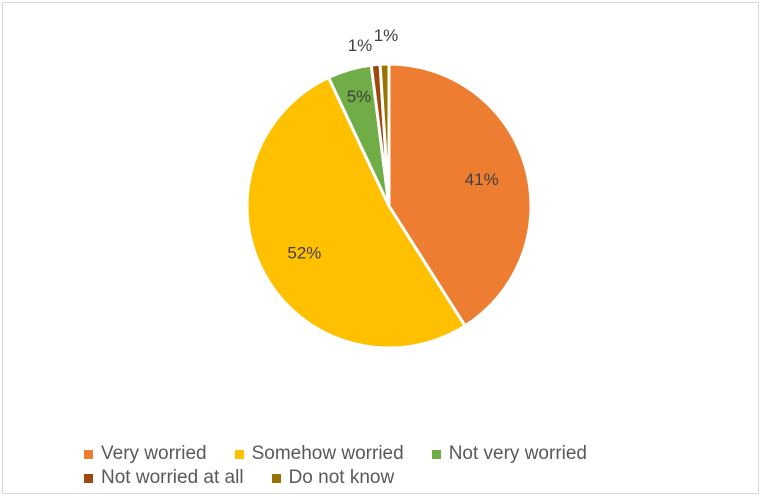  I want to click on legend-label-somehow-worried: Somehow worried, so click(328, 454).